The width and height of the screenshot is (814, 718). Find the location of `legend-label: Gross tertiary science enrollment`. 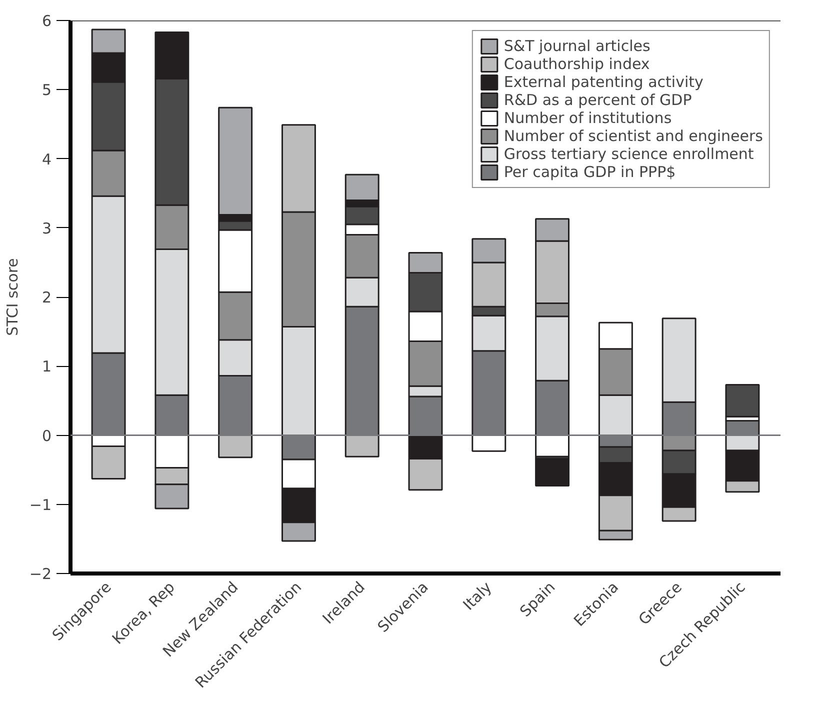

legend-label: Gross tertiary science enrollment is located at coordinates (629, 154).